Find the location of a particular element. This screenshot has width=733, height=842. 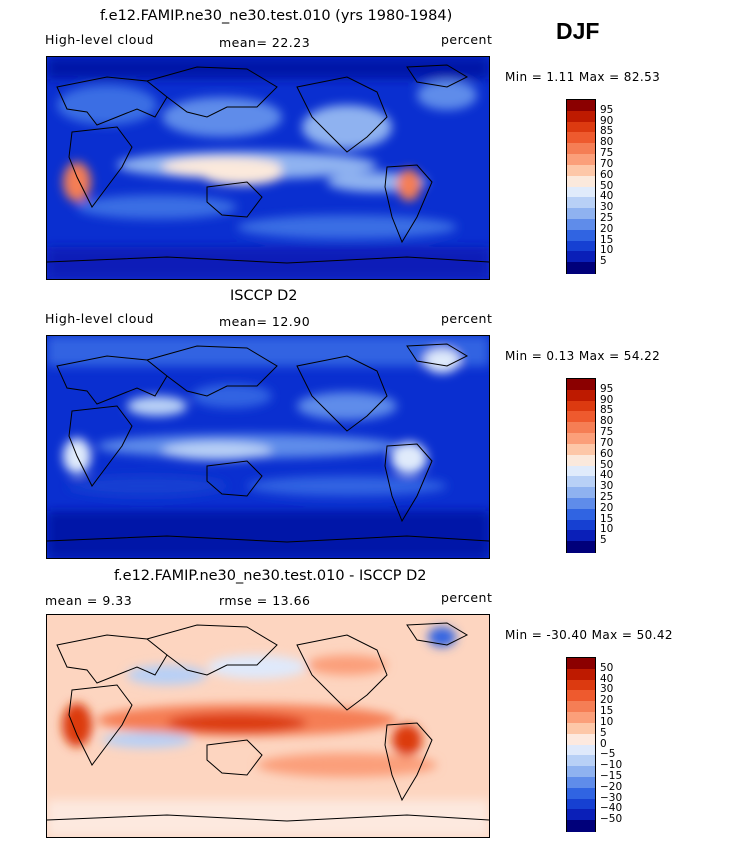

season-label: DJF is located at coordinates (578, 31).